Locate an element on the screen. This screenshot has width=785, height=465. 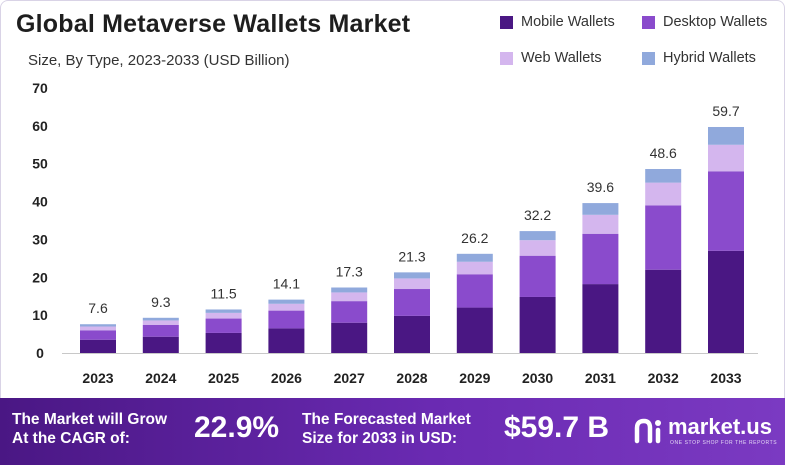
bar-total-label: 7.6 is located at coordinates (98, 308).